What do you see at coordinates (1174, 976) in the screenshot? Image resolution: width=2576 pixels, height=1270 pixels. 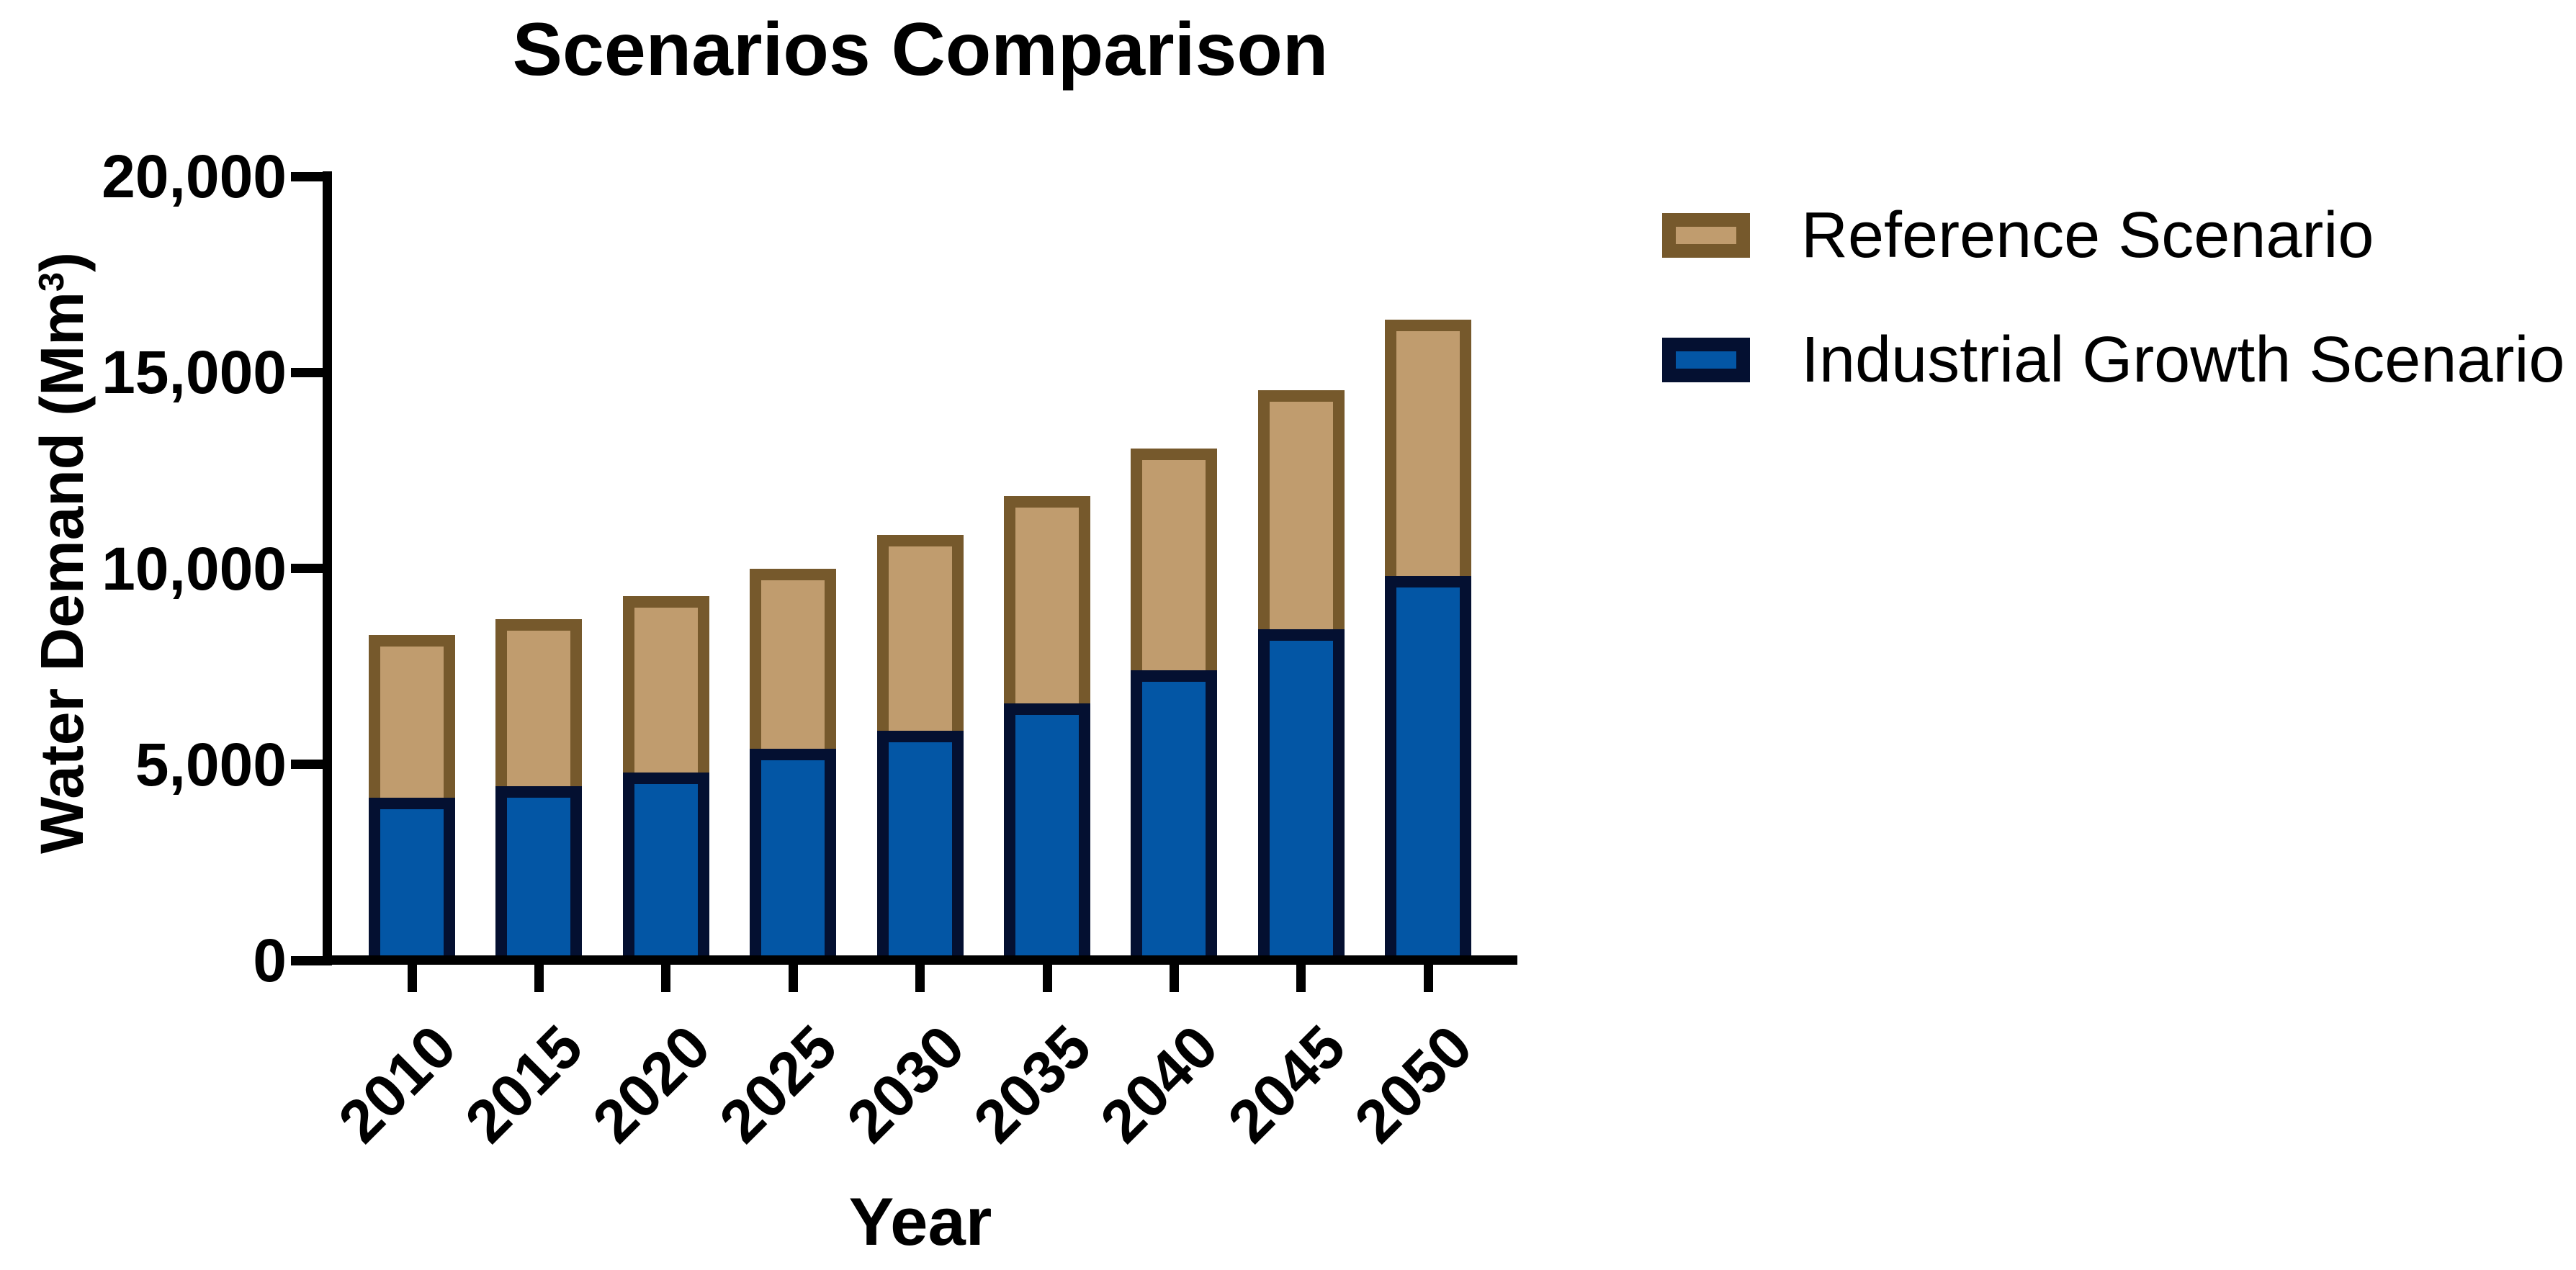 I see `x-tick-mark-2040` at bounding box center [1174, 976].